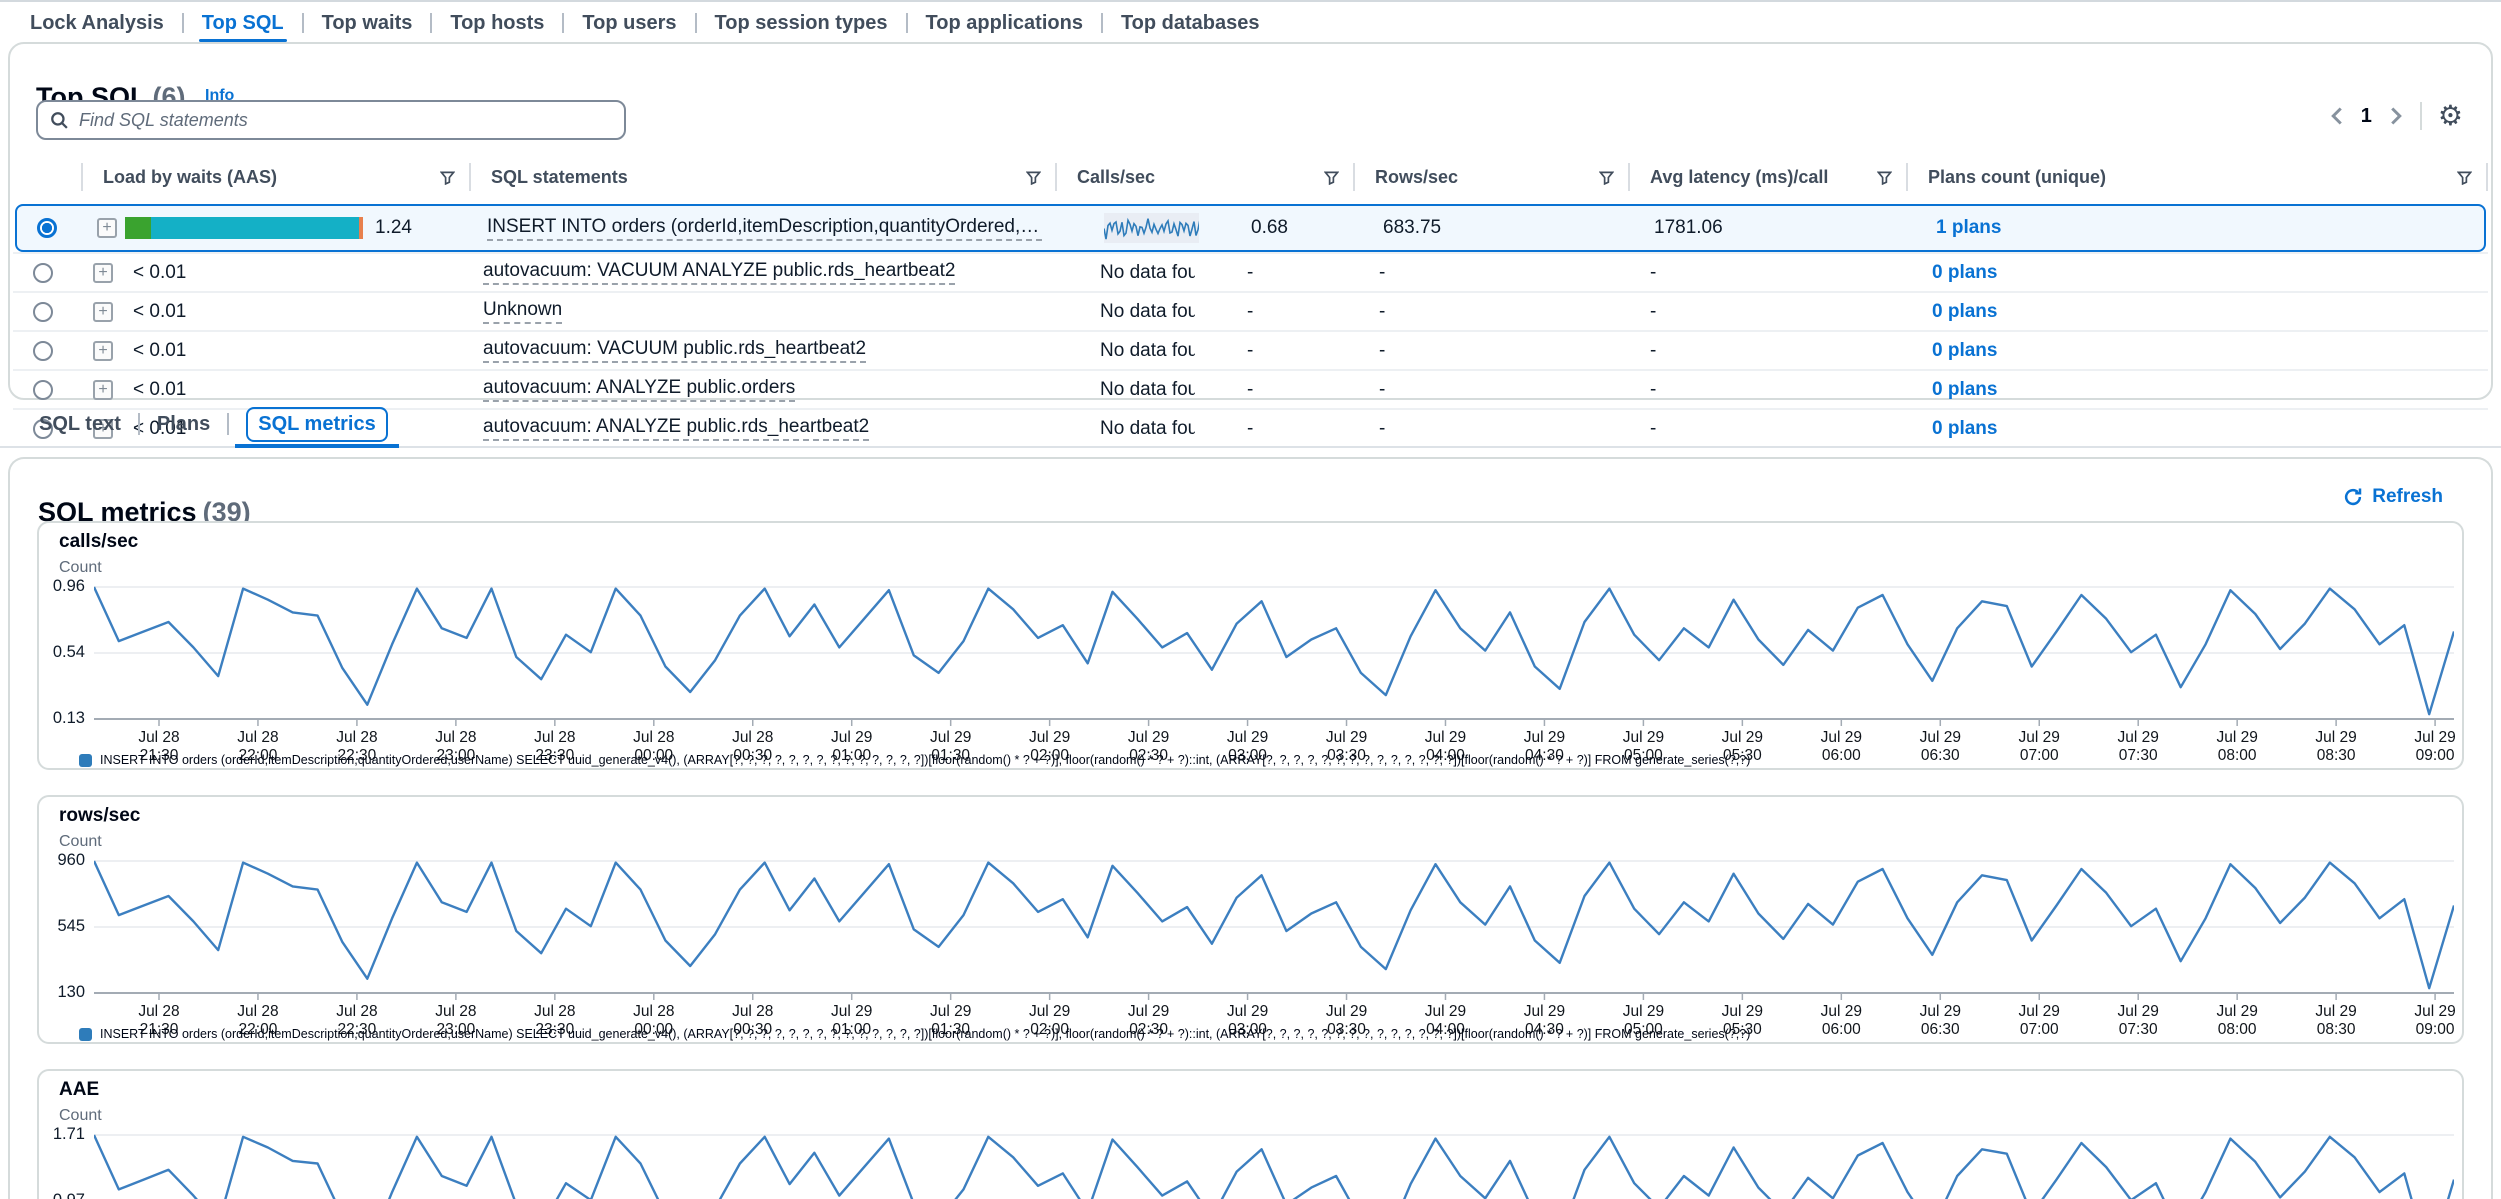 The image size is (2501, 1199). Describe the element at coordinates (1742, 746) in the screenshot. I see `x-axis-tick-label: Jul 29 05:30` at that location.